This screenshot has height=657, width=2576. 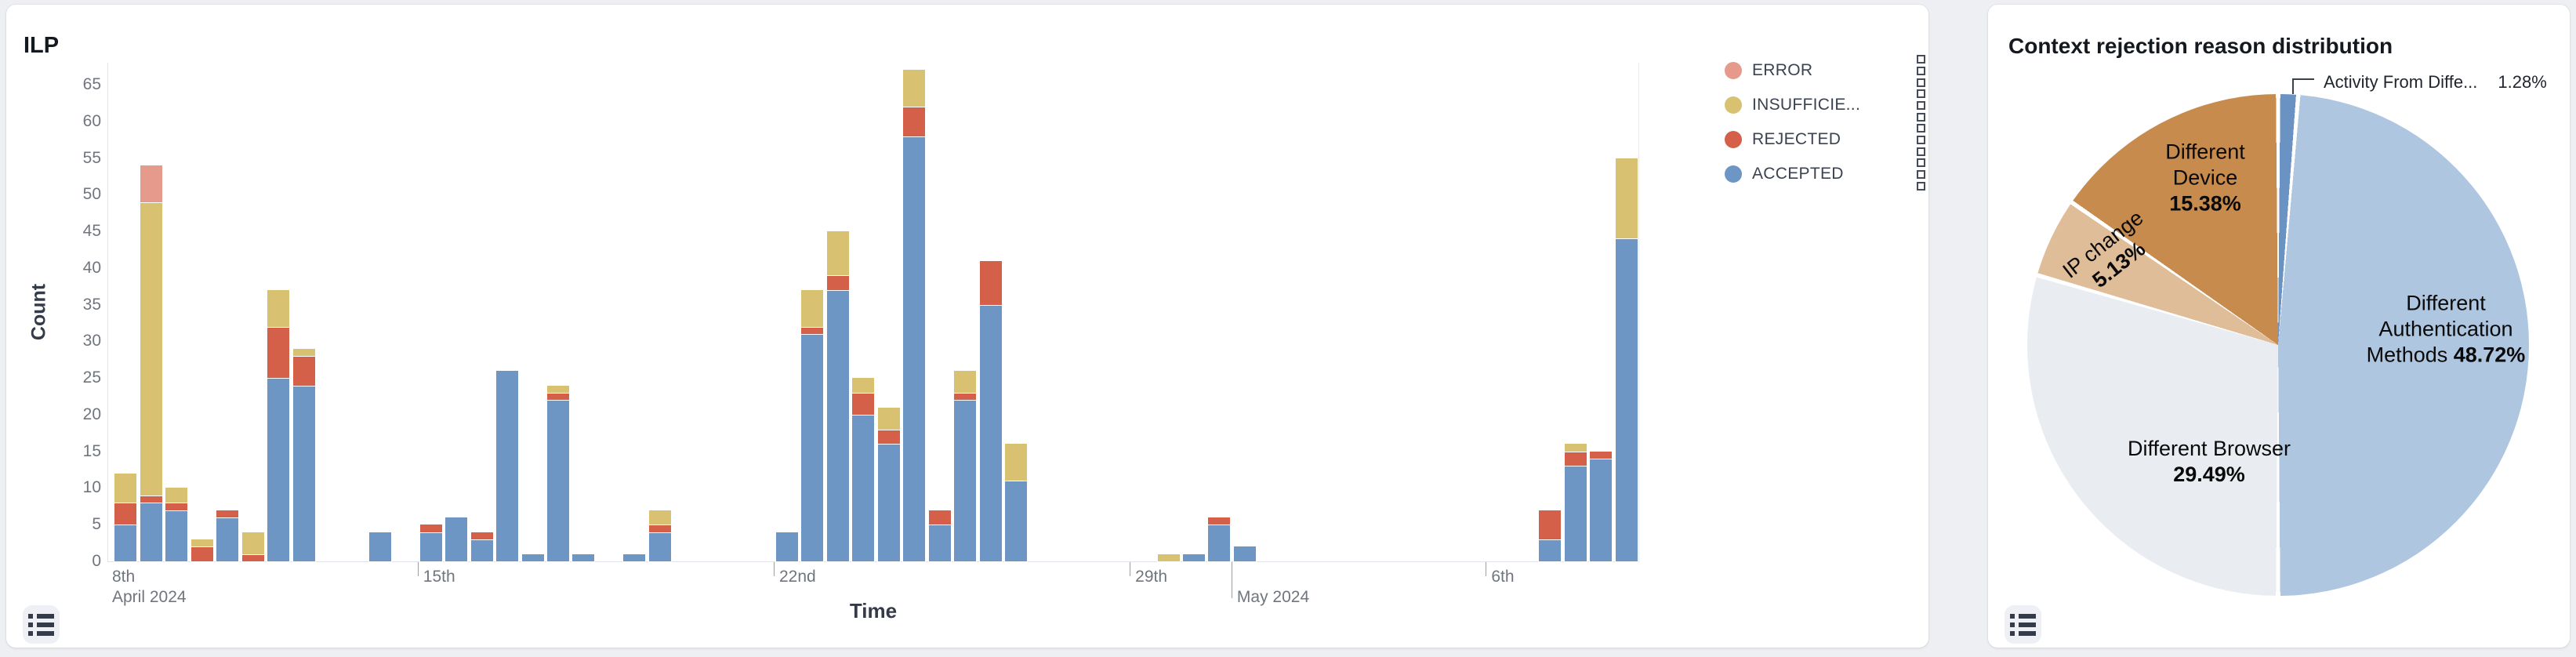 I want to click on legend-item-accepted: ACCEPTED, so click(x=1826, y=174).